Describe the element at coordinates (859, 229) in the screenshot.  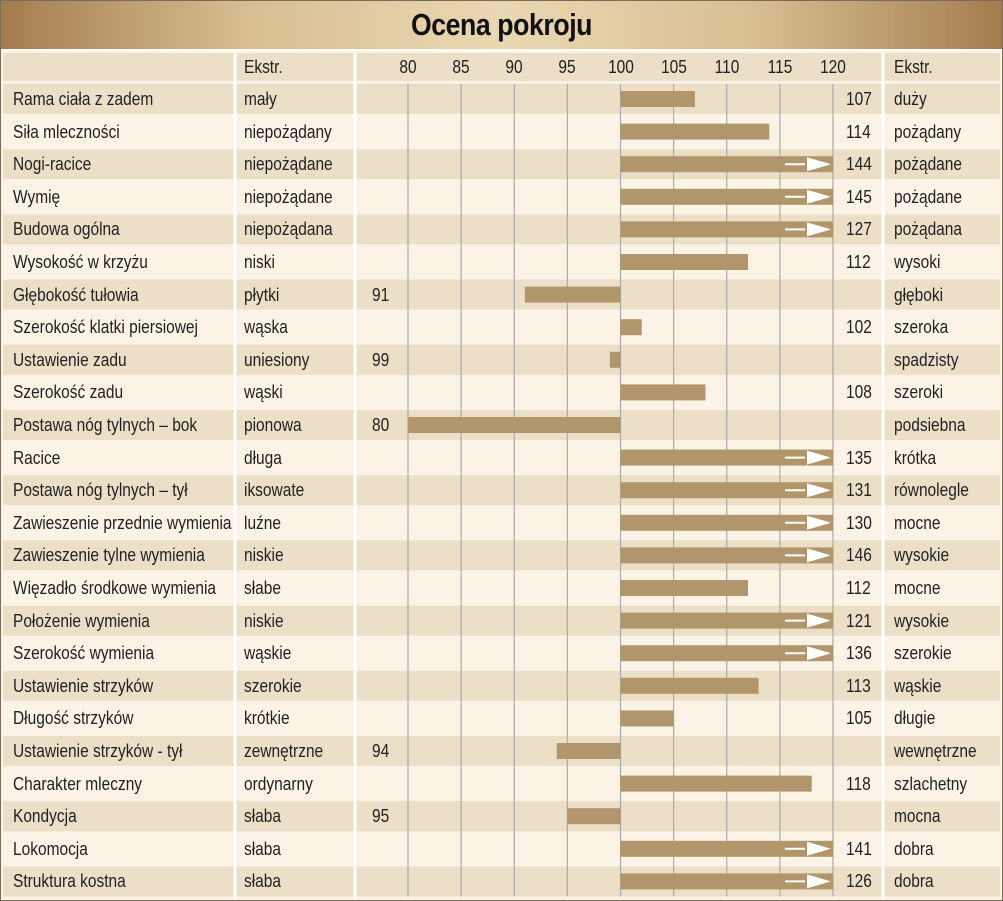
I see `value-label: 127` at that location.